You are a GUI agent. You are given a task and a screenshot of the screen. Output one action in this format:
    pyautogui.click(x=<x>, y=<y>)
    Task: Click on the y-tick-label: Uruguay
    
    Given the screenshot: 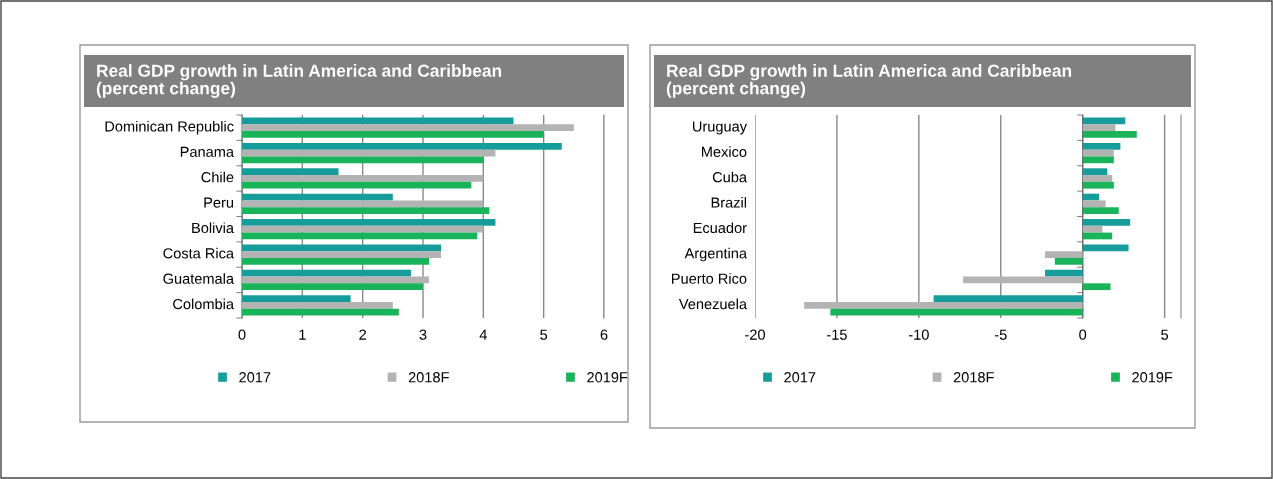 What is the action you would take?
    pyautogui.click(x=720, y=128)
    